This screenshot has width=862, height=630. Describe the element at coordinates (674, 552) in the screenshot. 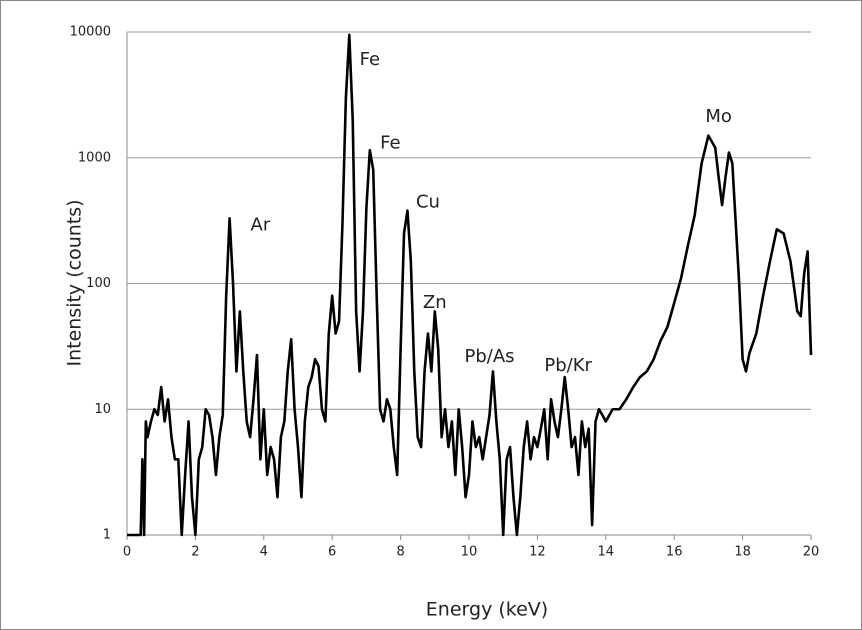

I see `x-tick-label: 16` at that location.